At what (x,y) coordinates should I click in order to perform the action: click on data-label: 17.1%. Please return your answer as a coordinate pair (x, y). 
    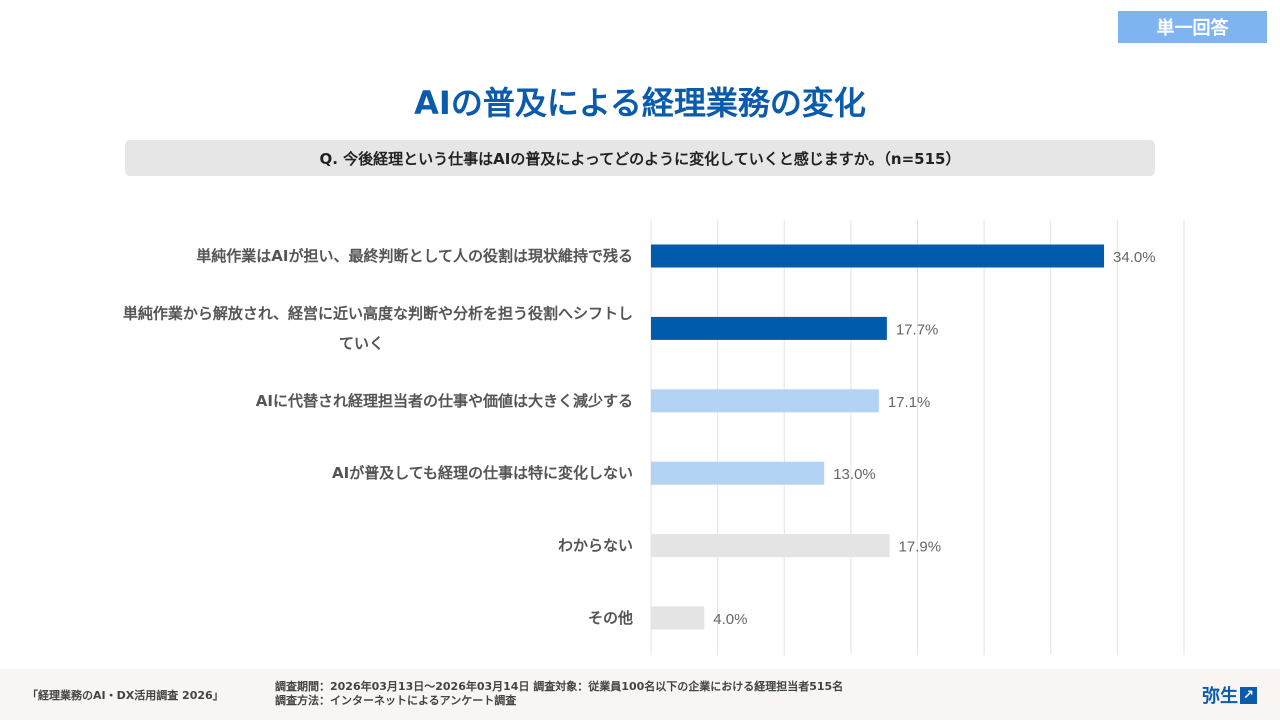
    Looking at the image, I should click on (909, 402).